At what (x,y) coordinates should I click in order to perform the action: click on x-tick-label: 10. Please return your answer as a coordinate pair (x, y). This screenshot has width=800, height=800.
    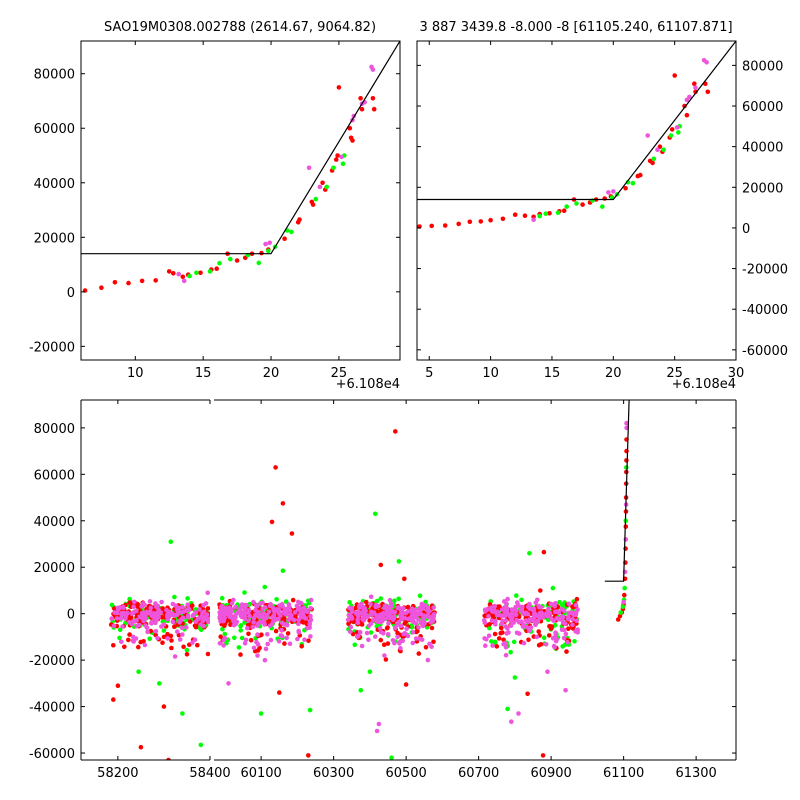
    Looking at the image, I should click on (135, 373).